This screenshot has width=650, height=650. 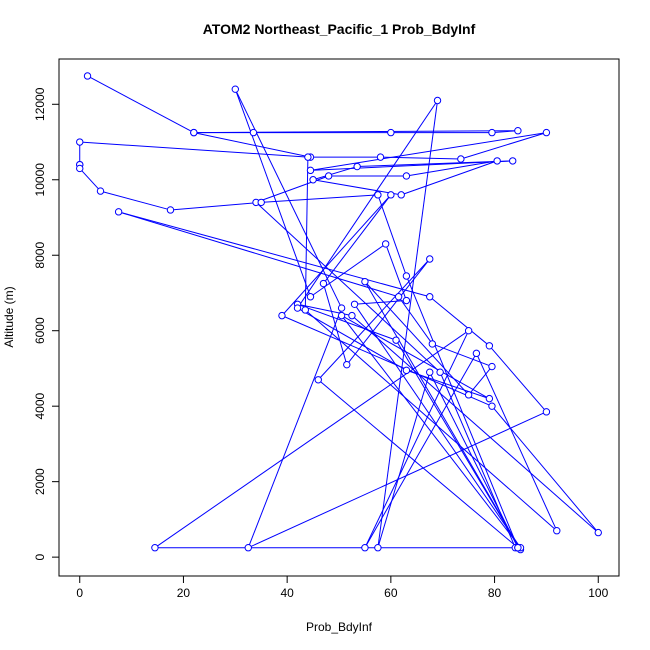 What do you see at coordinates (79, 593) in the screenshot?
I see `x-tick-label: 0` at bounding box center [79, 593].